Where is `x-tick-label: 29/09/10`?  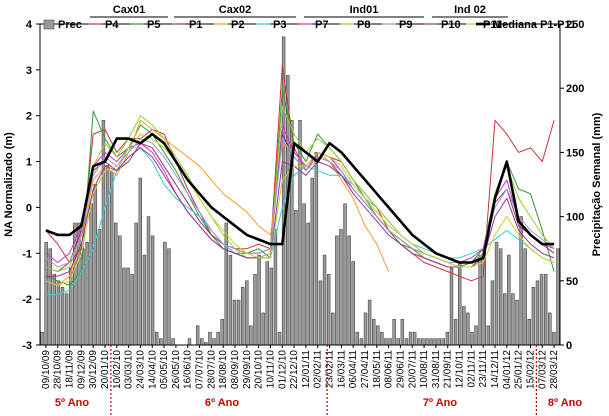 x-tick-label: 29/09/10 is located at coordinates (247, 369).